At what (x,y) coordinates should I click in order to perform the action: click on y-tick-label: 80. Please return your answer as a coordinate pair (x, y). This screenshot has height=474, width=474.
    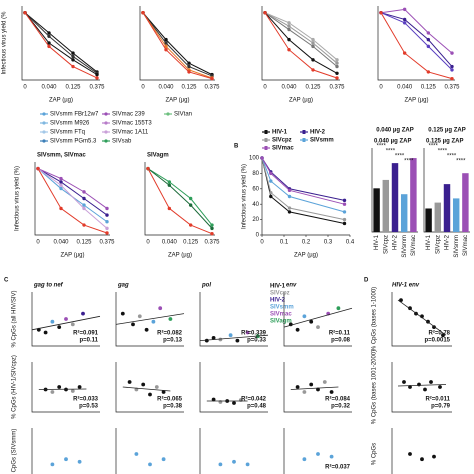
    Looking at the image, I should click on (255, 174).